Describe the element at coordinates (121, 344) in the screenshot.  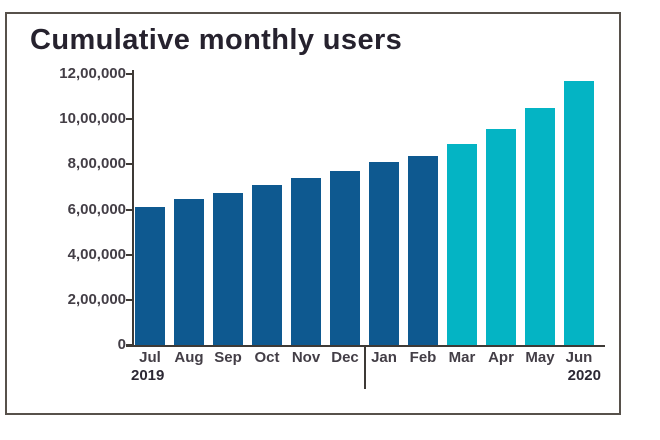
I see `y-tick-label: 0` at that location.